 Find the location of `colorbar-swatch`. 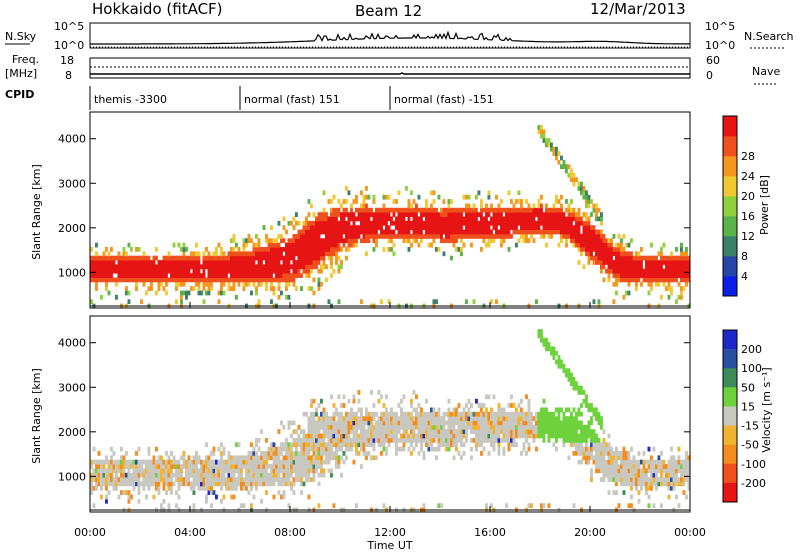

colorbar-swatch is located at coordinates (730, 435).